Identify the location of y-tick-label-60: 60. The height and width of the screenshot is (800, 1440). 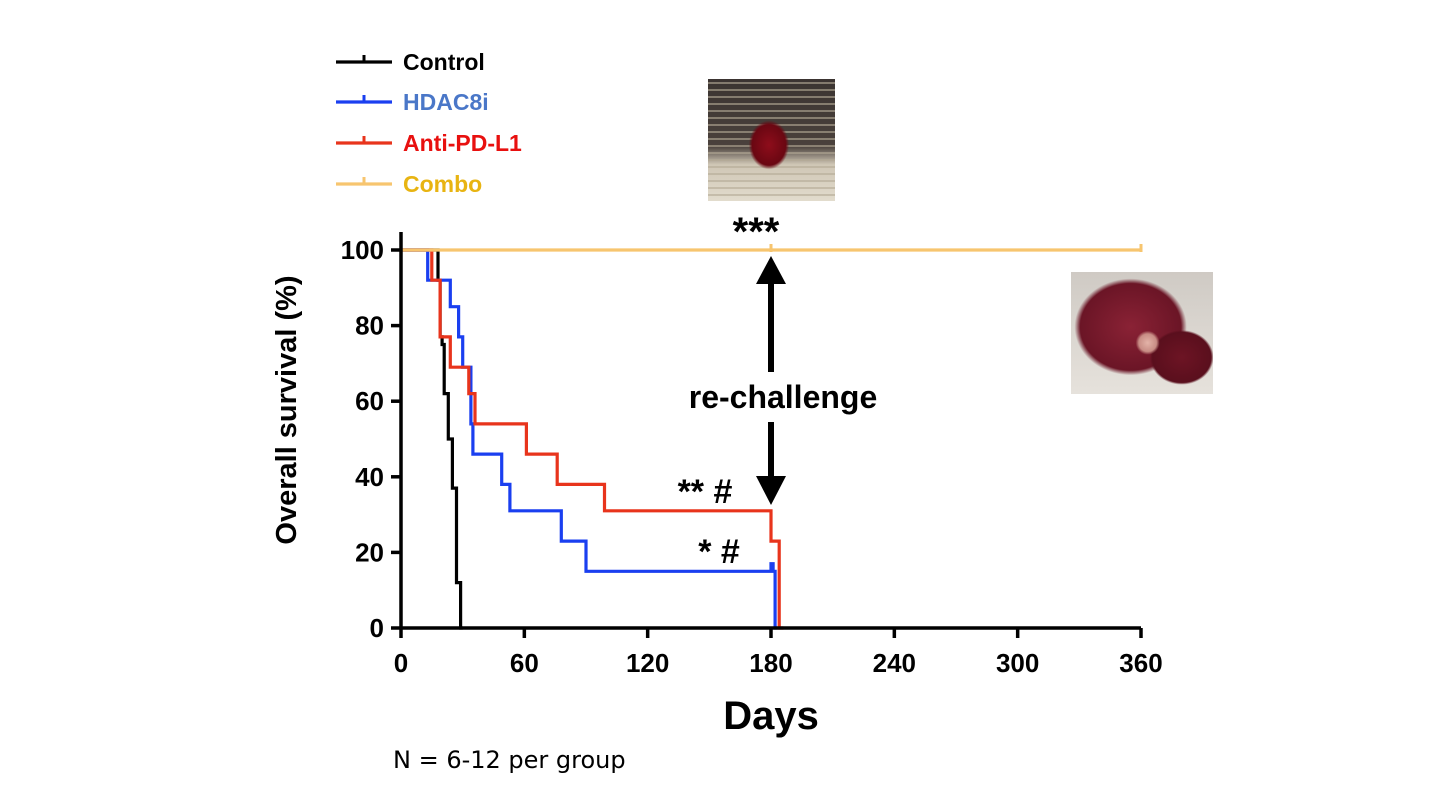
(369, 401).